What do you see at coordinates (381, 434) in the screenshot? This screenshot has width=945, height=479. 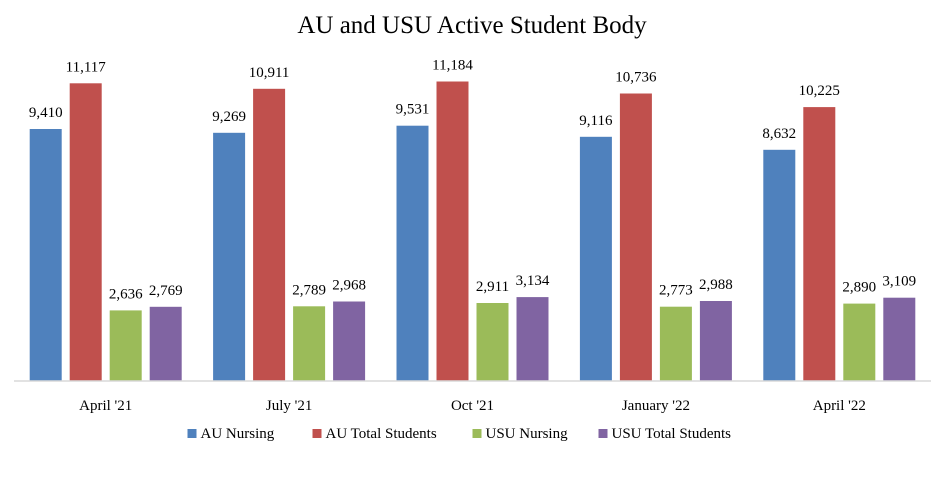 I see `legend-label-au-total-students: AU Total Students` at bounding box center [381, 434].